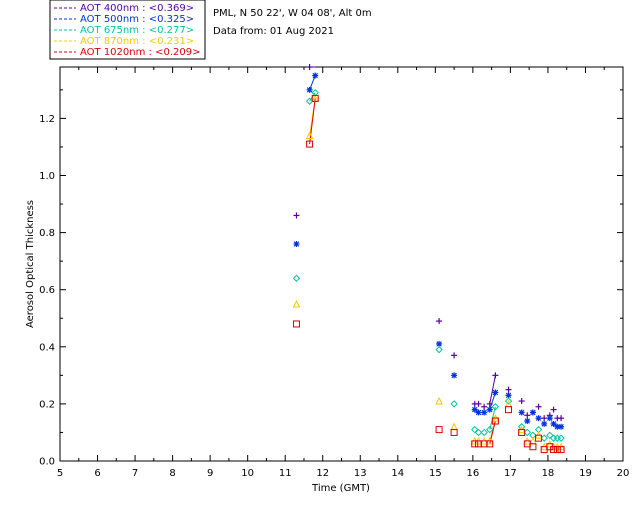 This screenshot has width=640, height=512. I want to click on y-tick-labels: 0.0 0.2 0.4 0.6 0.8 1.0 1.2, so click(47, 291).